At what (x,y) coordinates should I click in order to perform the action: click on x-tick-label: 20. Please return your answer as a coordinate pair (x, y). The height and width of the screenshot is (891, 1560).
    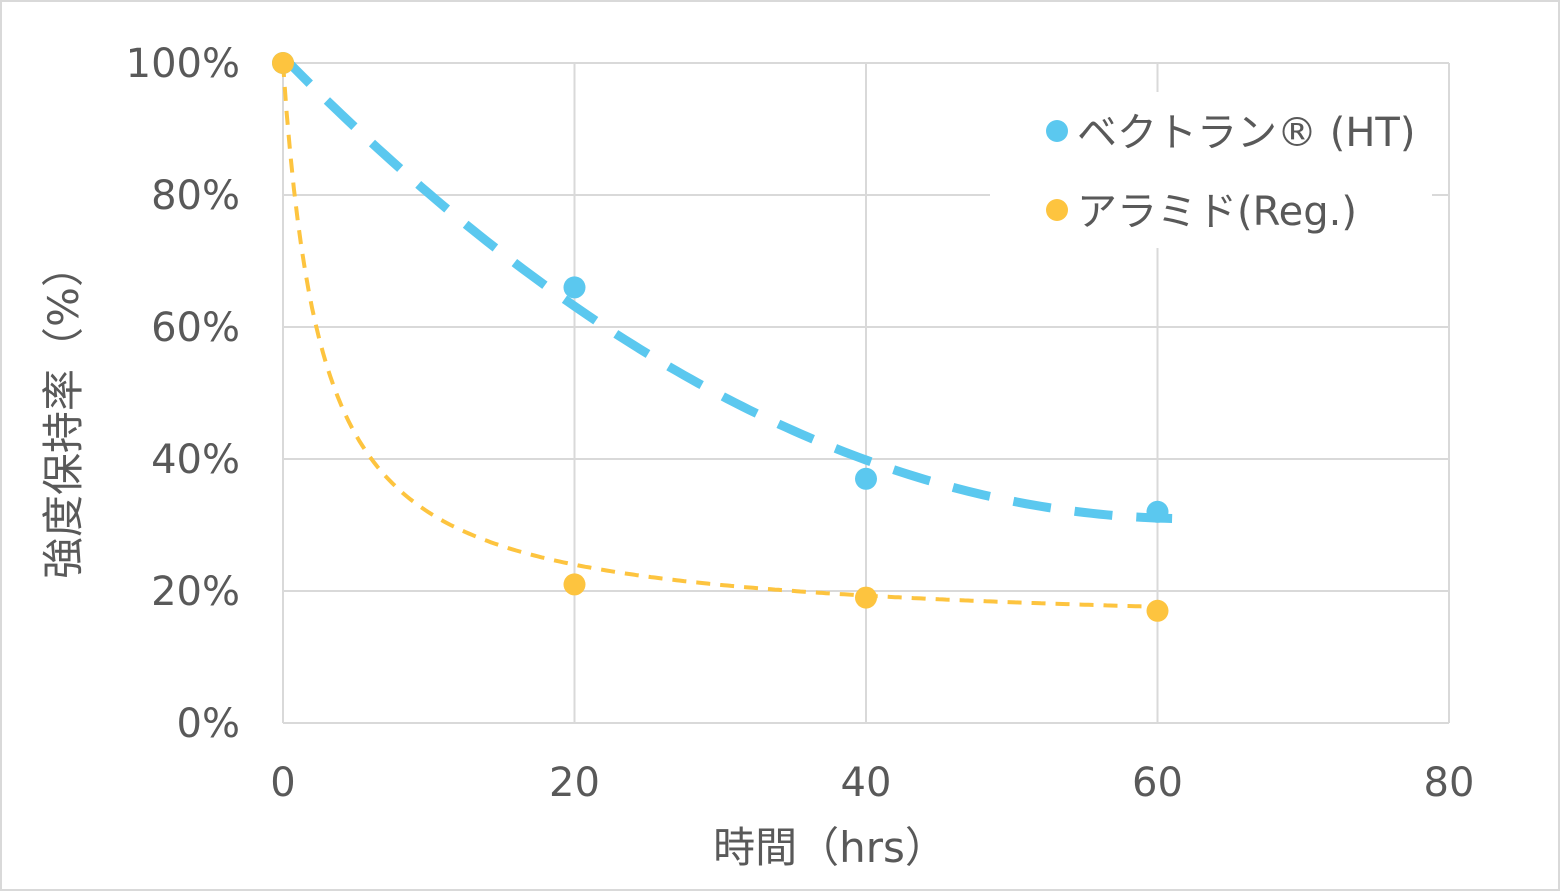
    Looking at the image, I should click on (574, 783).